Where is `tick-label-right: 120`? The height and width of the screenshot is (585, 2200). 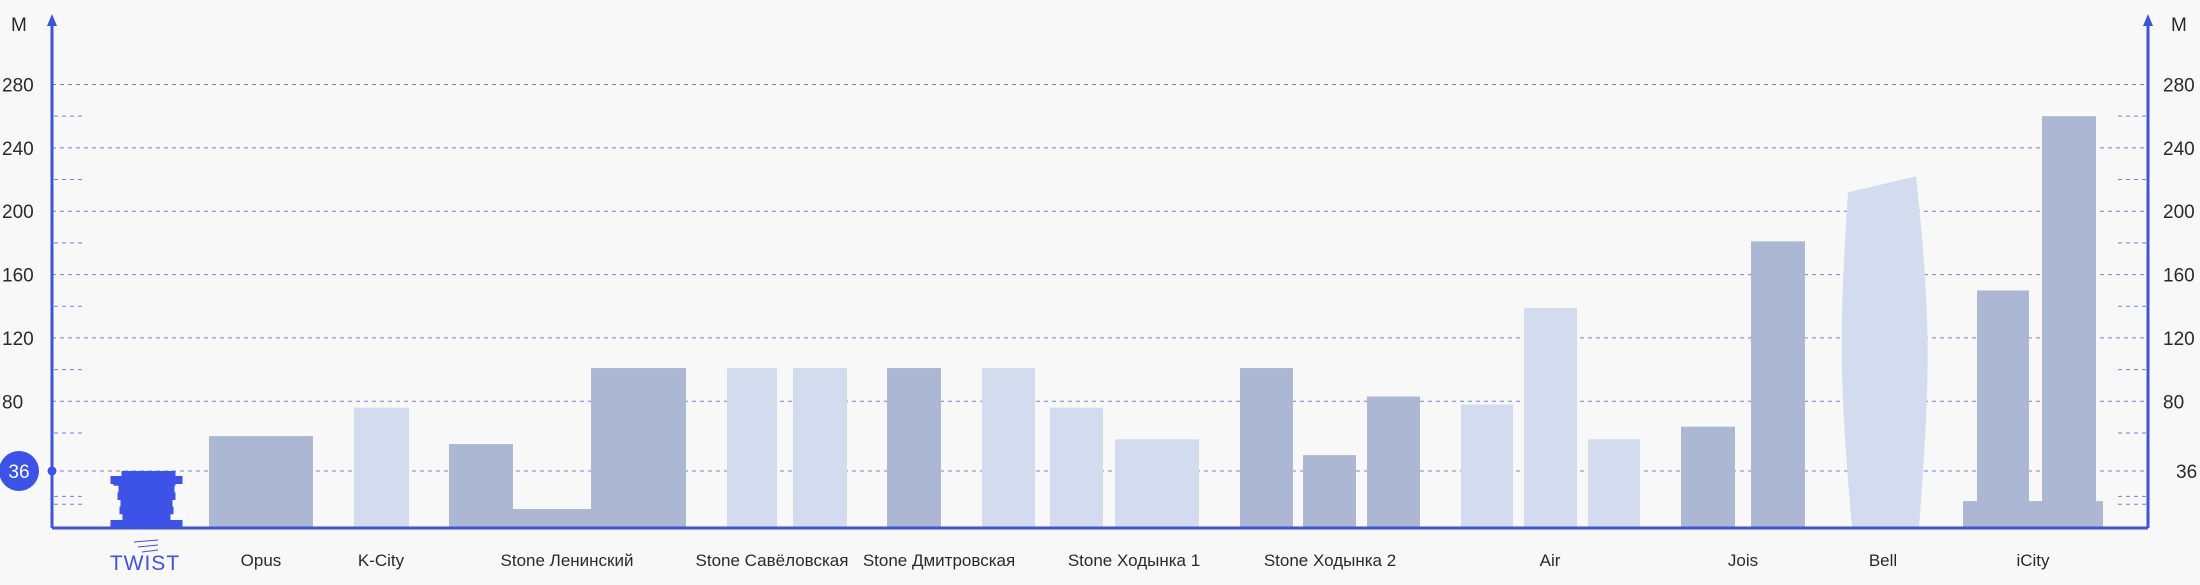
tick-label-right: 120 is located at coordinates (2179, 339).